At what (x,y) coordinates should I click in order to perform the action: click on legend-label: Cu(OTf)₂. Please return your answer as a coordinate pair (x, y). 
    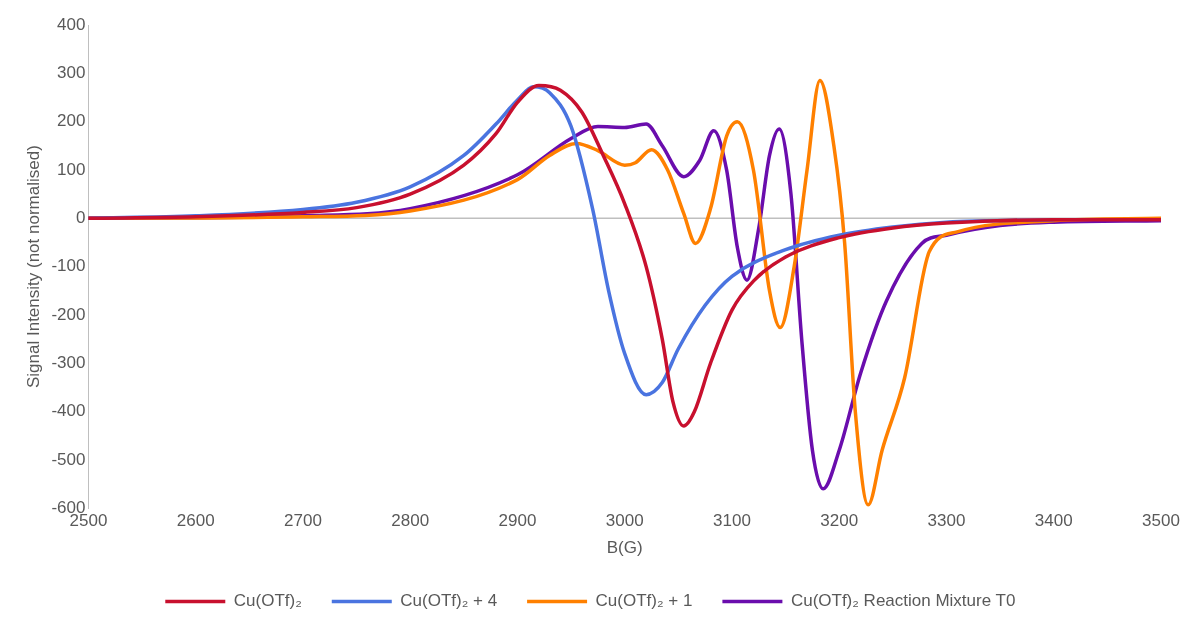
    Looking at the image, I should click on (267, 601).